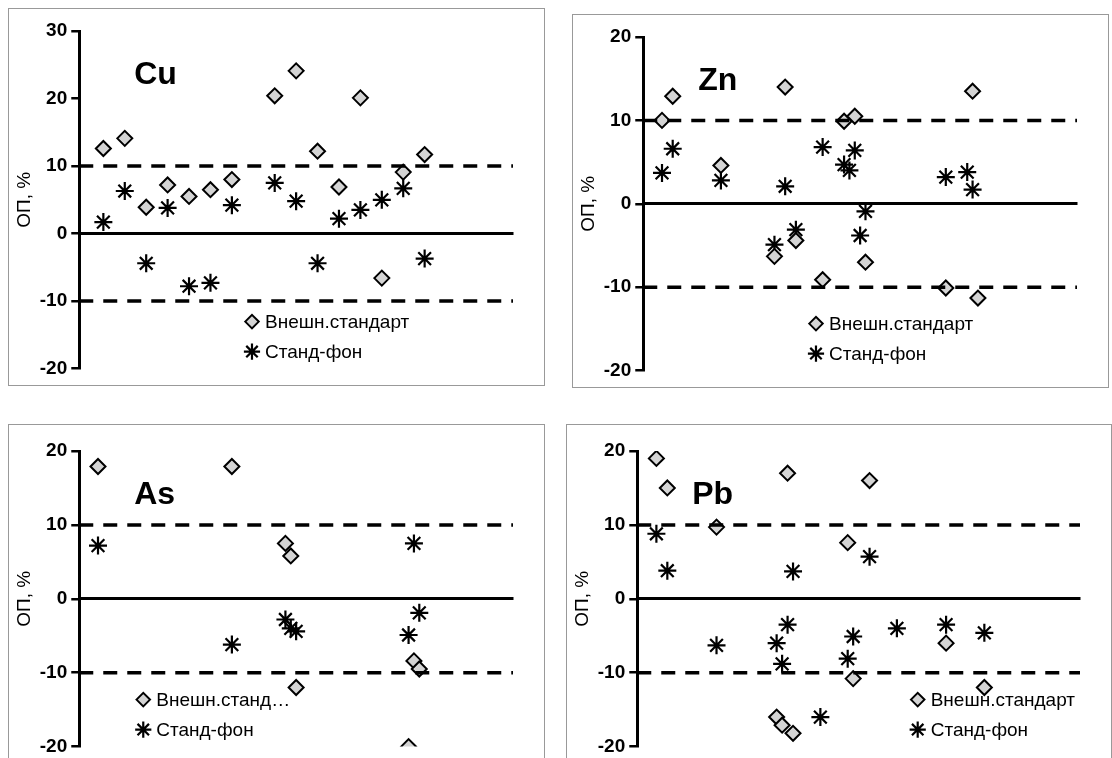  I want to click on text: Zn, so click(718, 78).